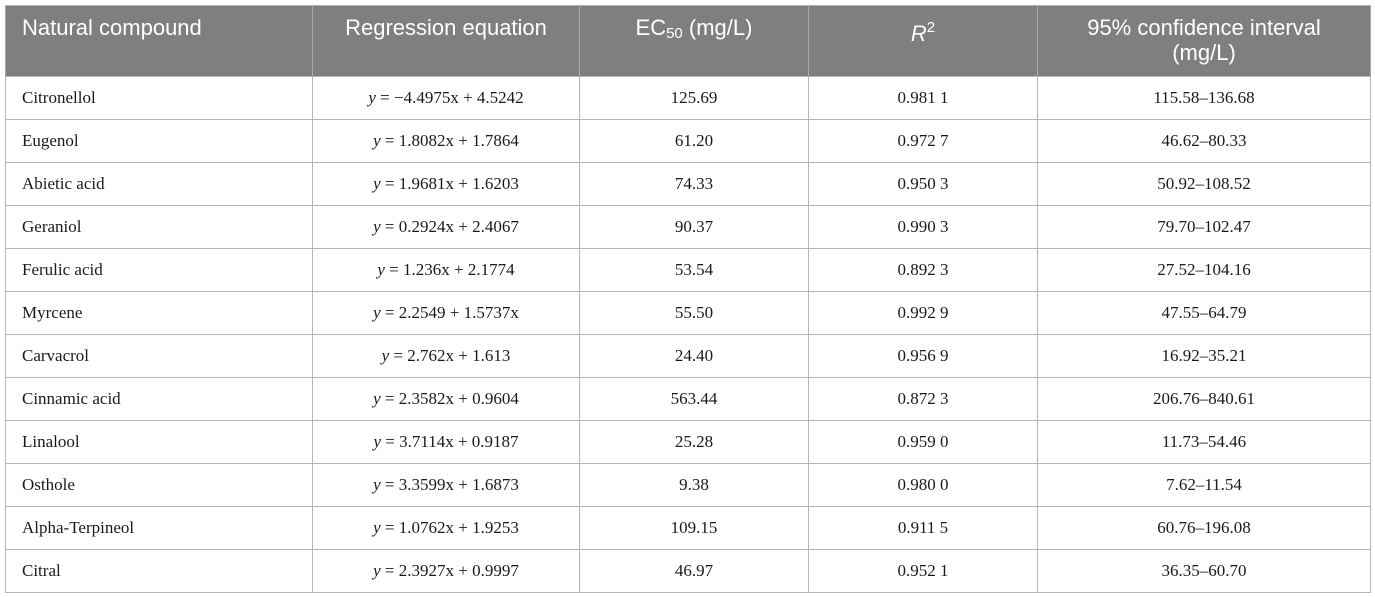 Image resolution: width=1375 pixels, height=597 pixels. What do you see at coordinates (1204, 141) in the screenshot?
I see `cell-ci: 46.62–80.33` at bounding box center [1204, 141].